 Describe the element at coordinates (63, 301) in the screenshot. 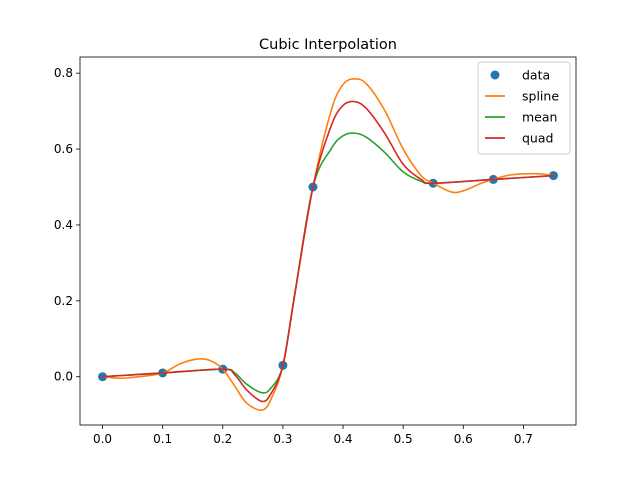

I see `y-tick-label: 0.2` at that location.